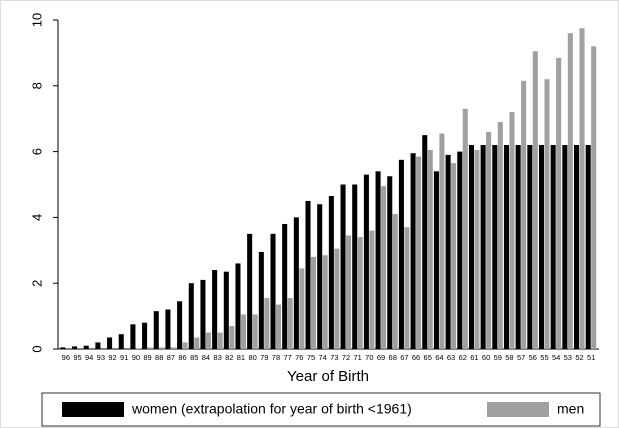 The height and width of the screenshot is (428, 619). What do you see at coordinates (568, 357) in the screenshot?
I see `x-tick-label: 53` at bounding box center [568, 357].